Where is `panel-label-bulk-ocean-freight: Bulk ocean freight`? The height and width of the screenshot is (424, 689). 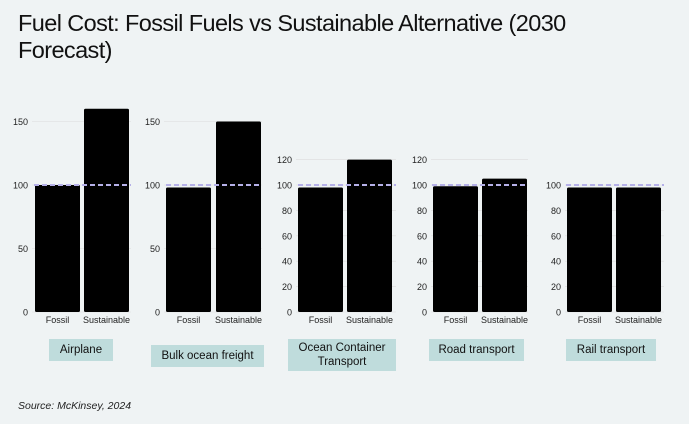 panel-label-bulk-ocean-freight: Bulk ocean freight is located at coordinates (207, 356).